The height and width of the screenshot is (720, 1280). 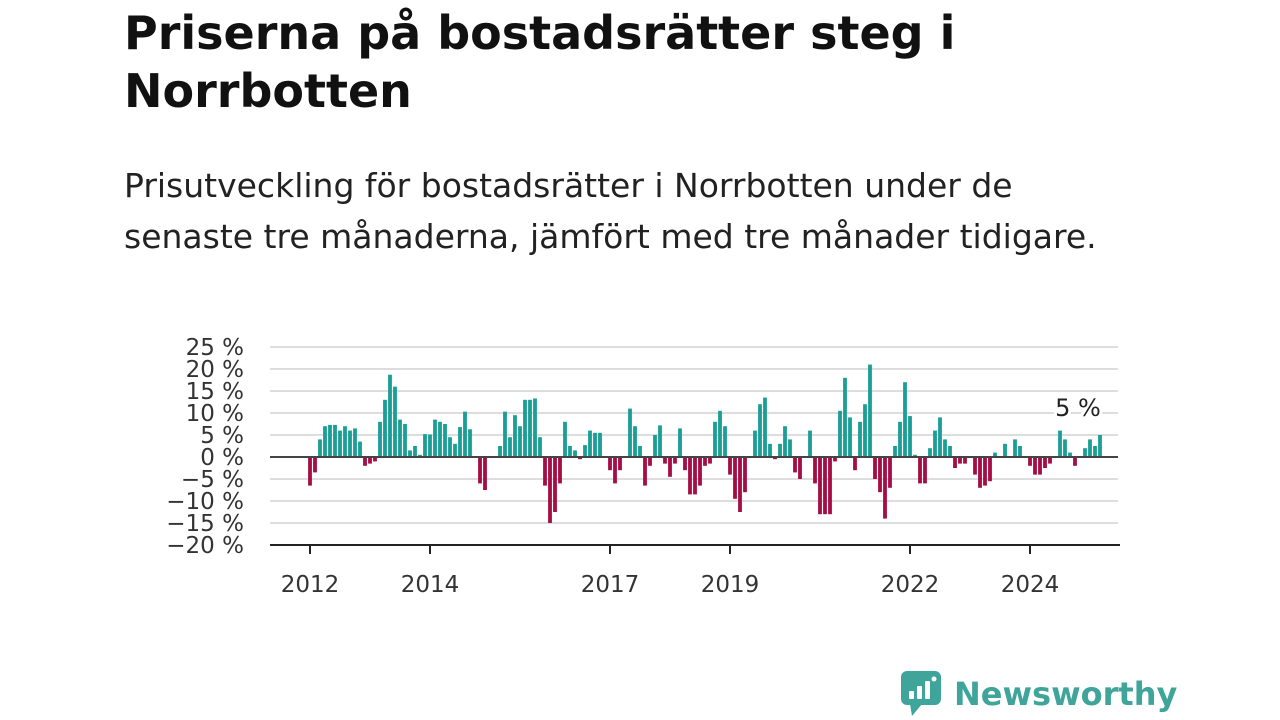 I want to click on bar-series, so click(x=705, y=443).